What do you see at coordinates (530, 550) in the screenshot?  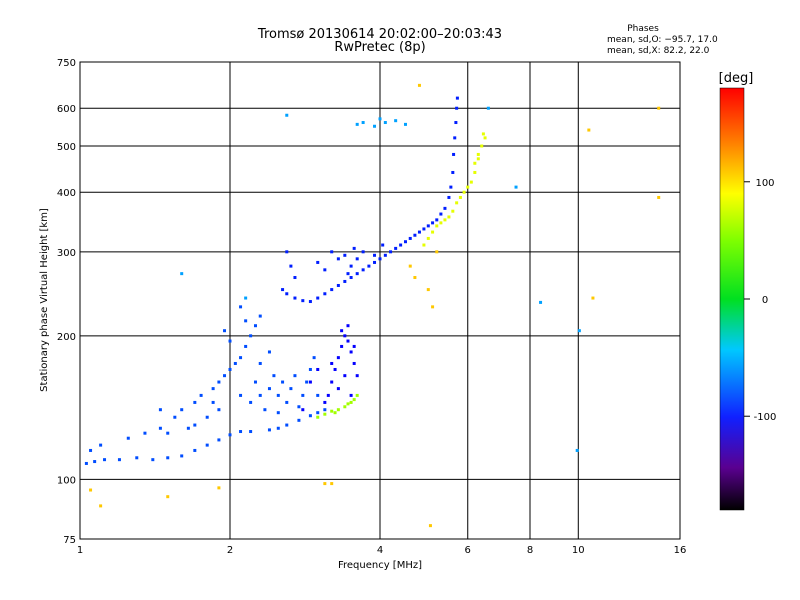 I see `x-tick-label: 8` at bounding box center [530, 550].